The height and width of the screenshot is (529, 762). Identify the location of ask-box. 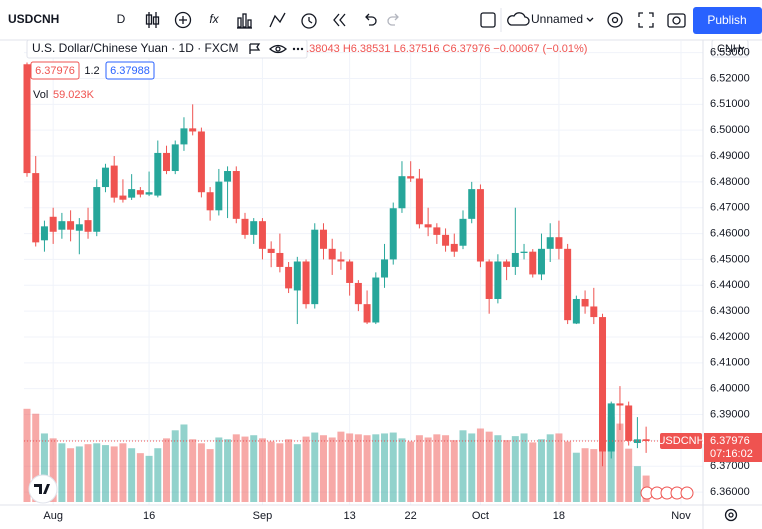
(130, 70).